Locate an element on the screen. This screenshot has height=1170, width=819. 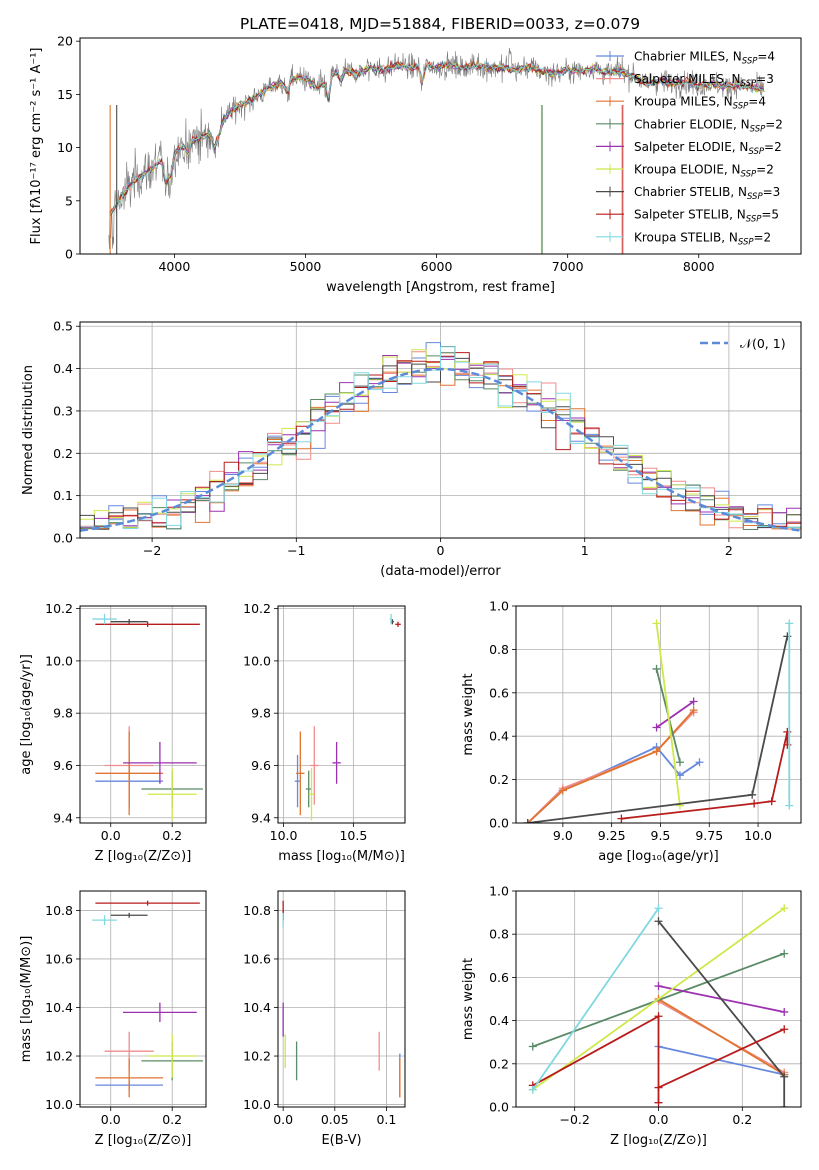
y-tick-label: 5 is located at coordinates (69, 200).